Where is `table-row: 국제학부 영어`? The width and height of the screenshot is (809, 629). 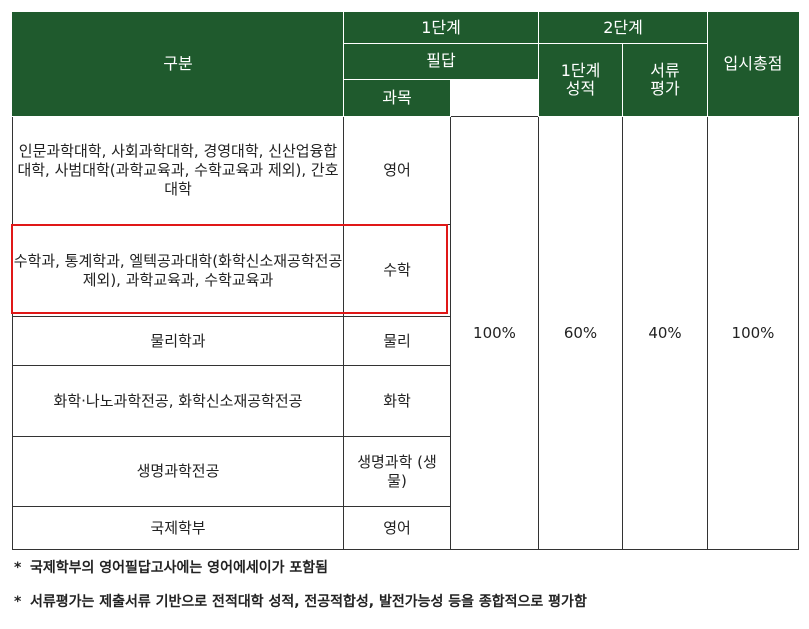
table-row: 국제학부 영어 is located at coordinates (405, 528).